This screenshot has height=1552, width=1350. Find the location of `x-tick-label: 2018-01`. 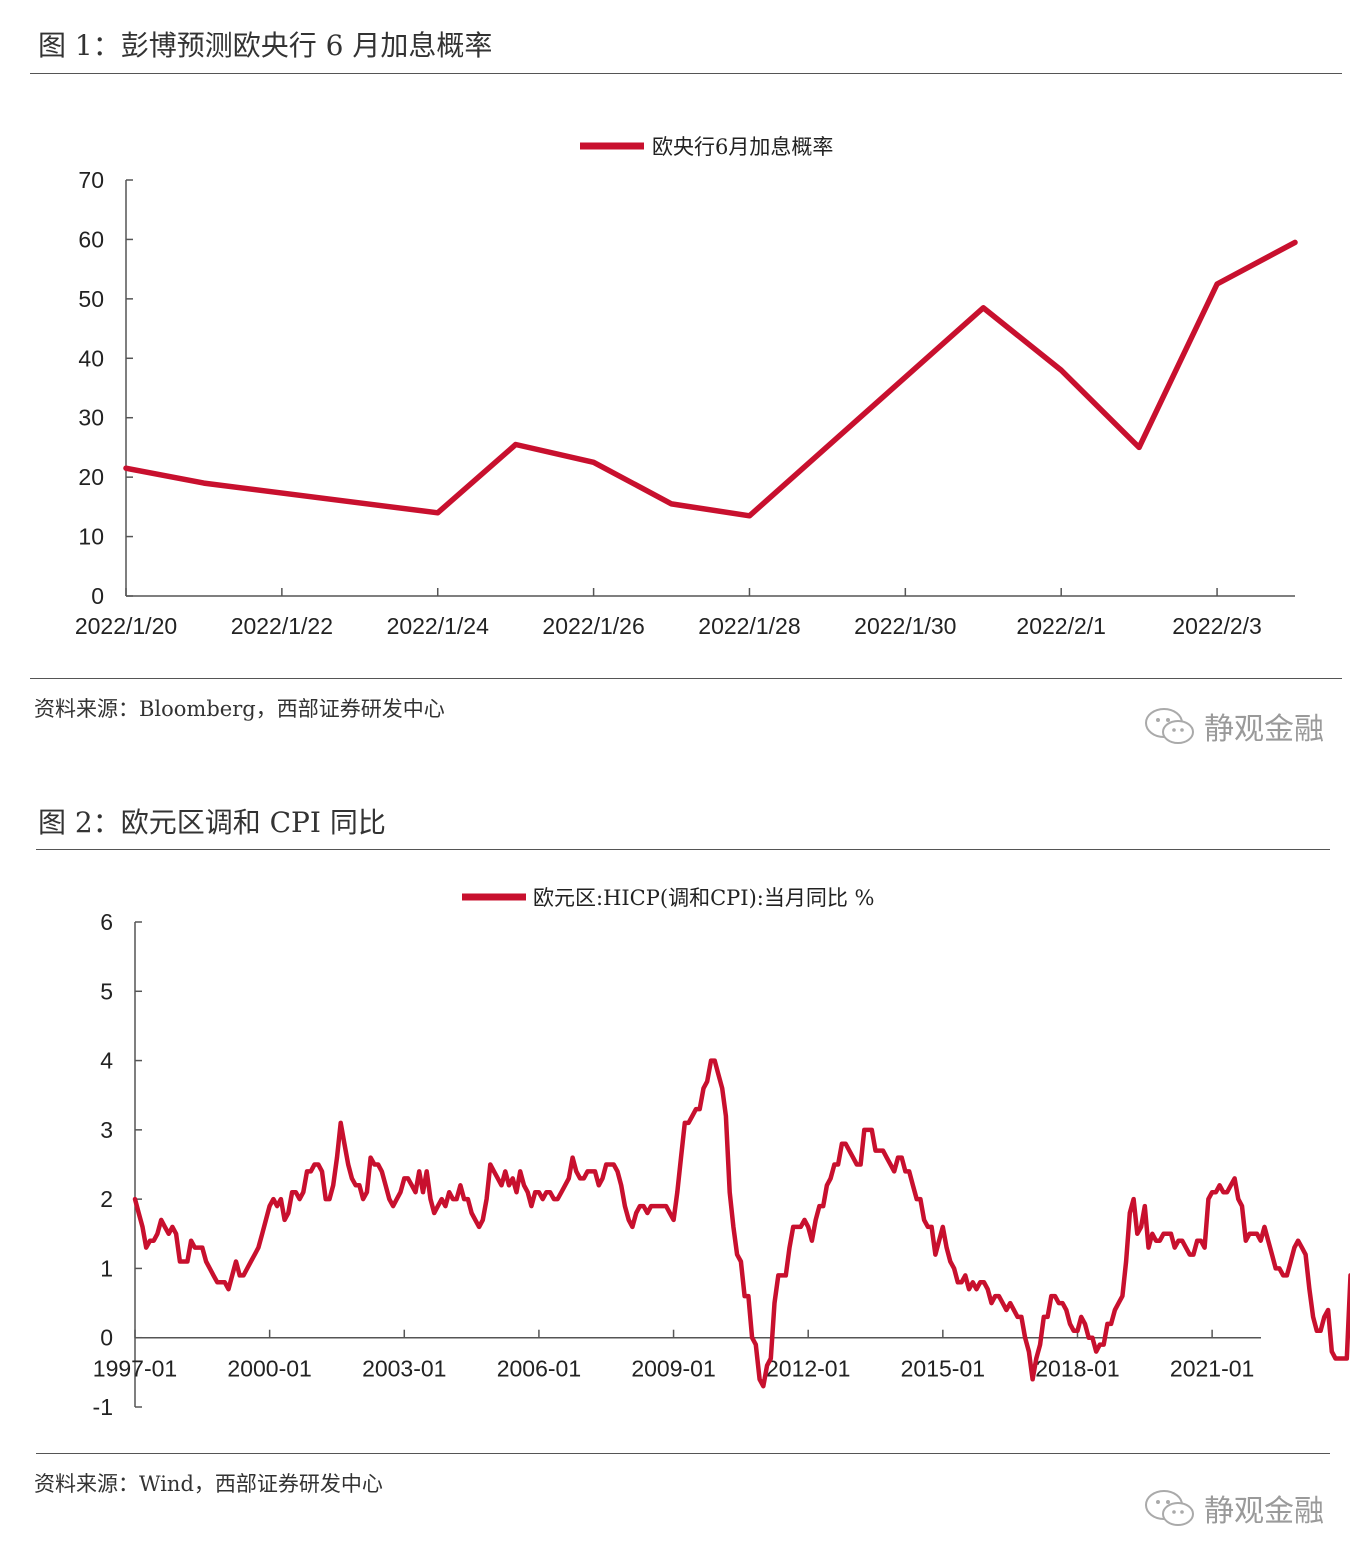

x-tick-label: 2018-01 is located at coordinates (1077, 1369).